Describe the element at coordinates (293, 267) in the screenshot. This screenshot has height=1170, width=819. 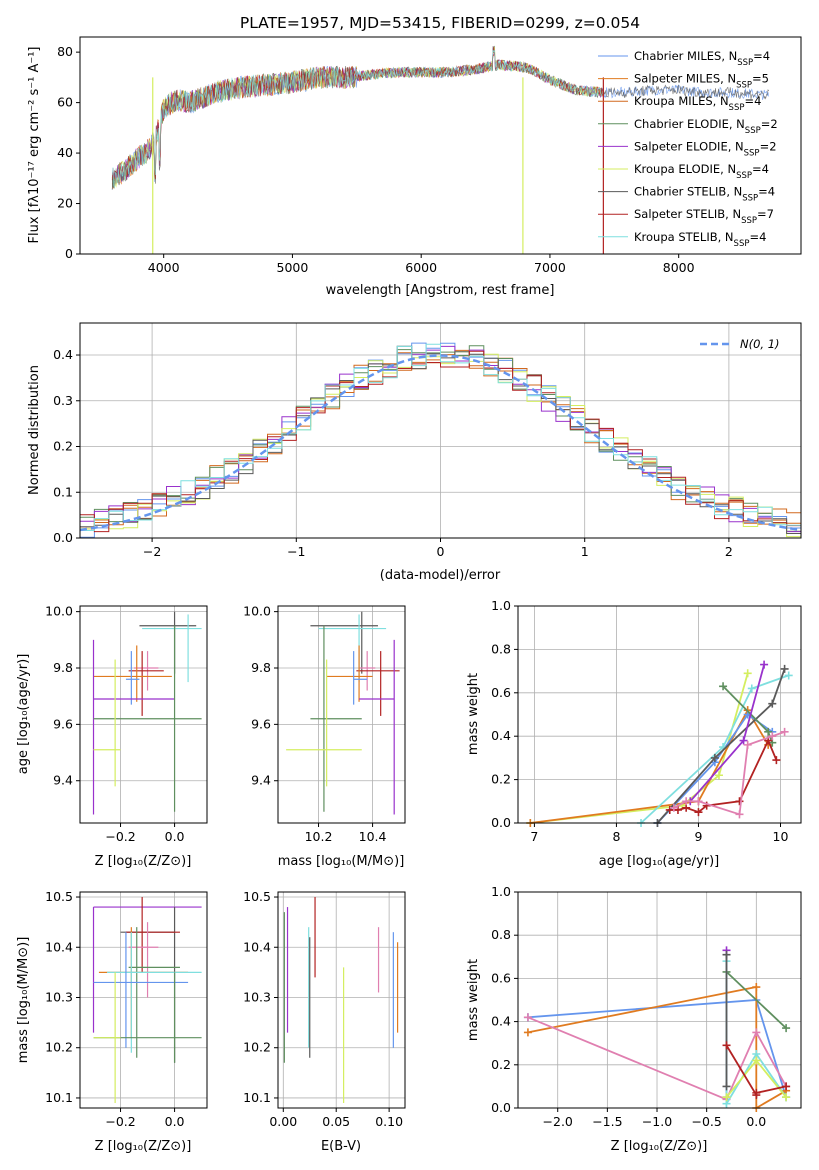
I see `spectrum-xtick-label: 5000` at that location.